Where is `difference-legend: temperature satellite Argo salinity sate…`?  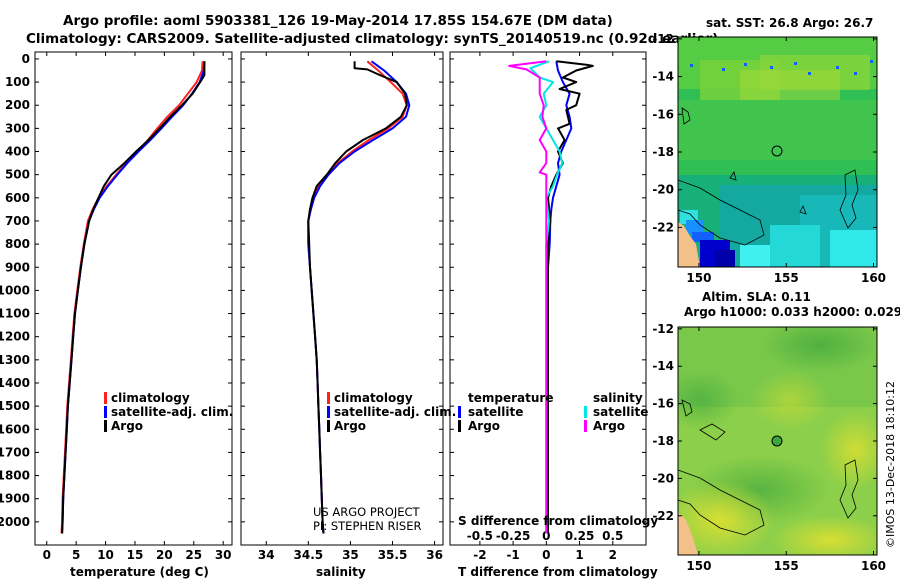 difference-legend: temperature satellite Argo salinity sate… is located at coordinates (553, 412).